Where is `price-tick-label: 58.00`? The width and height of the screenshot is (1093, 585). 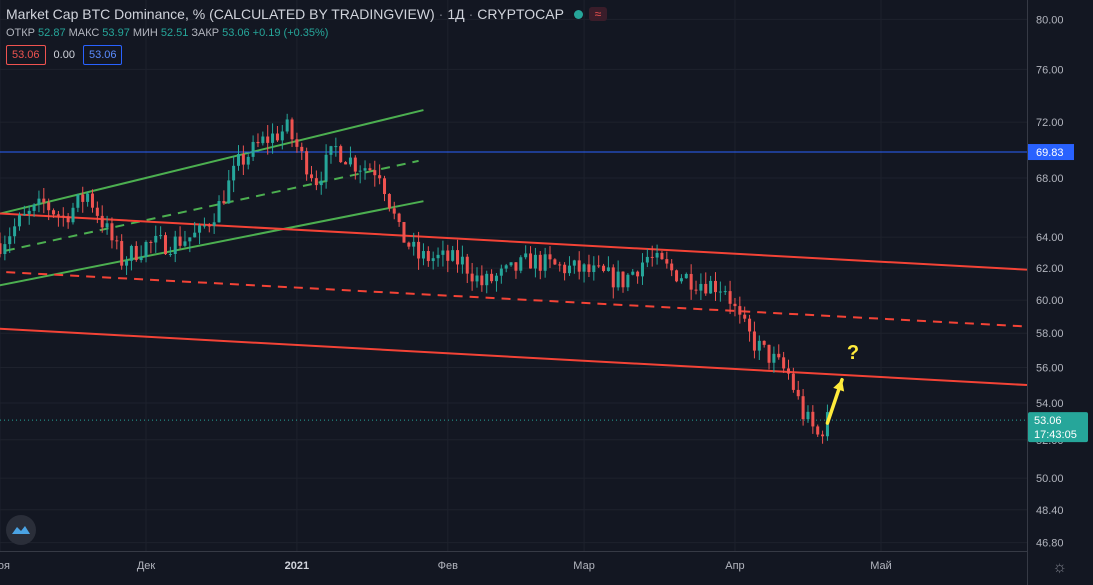 price-tick-label: 58.00 is located at coordinates (1050, 334).